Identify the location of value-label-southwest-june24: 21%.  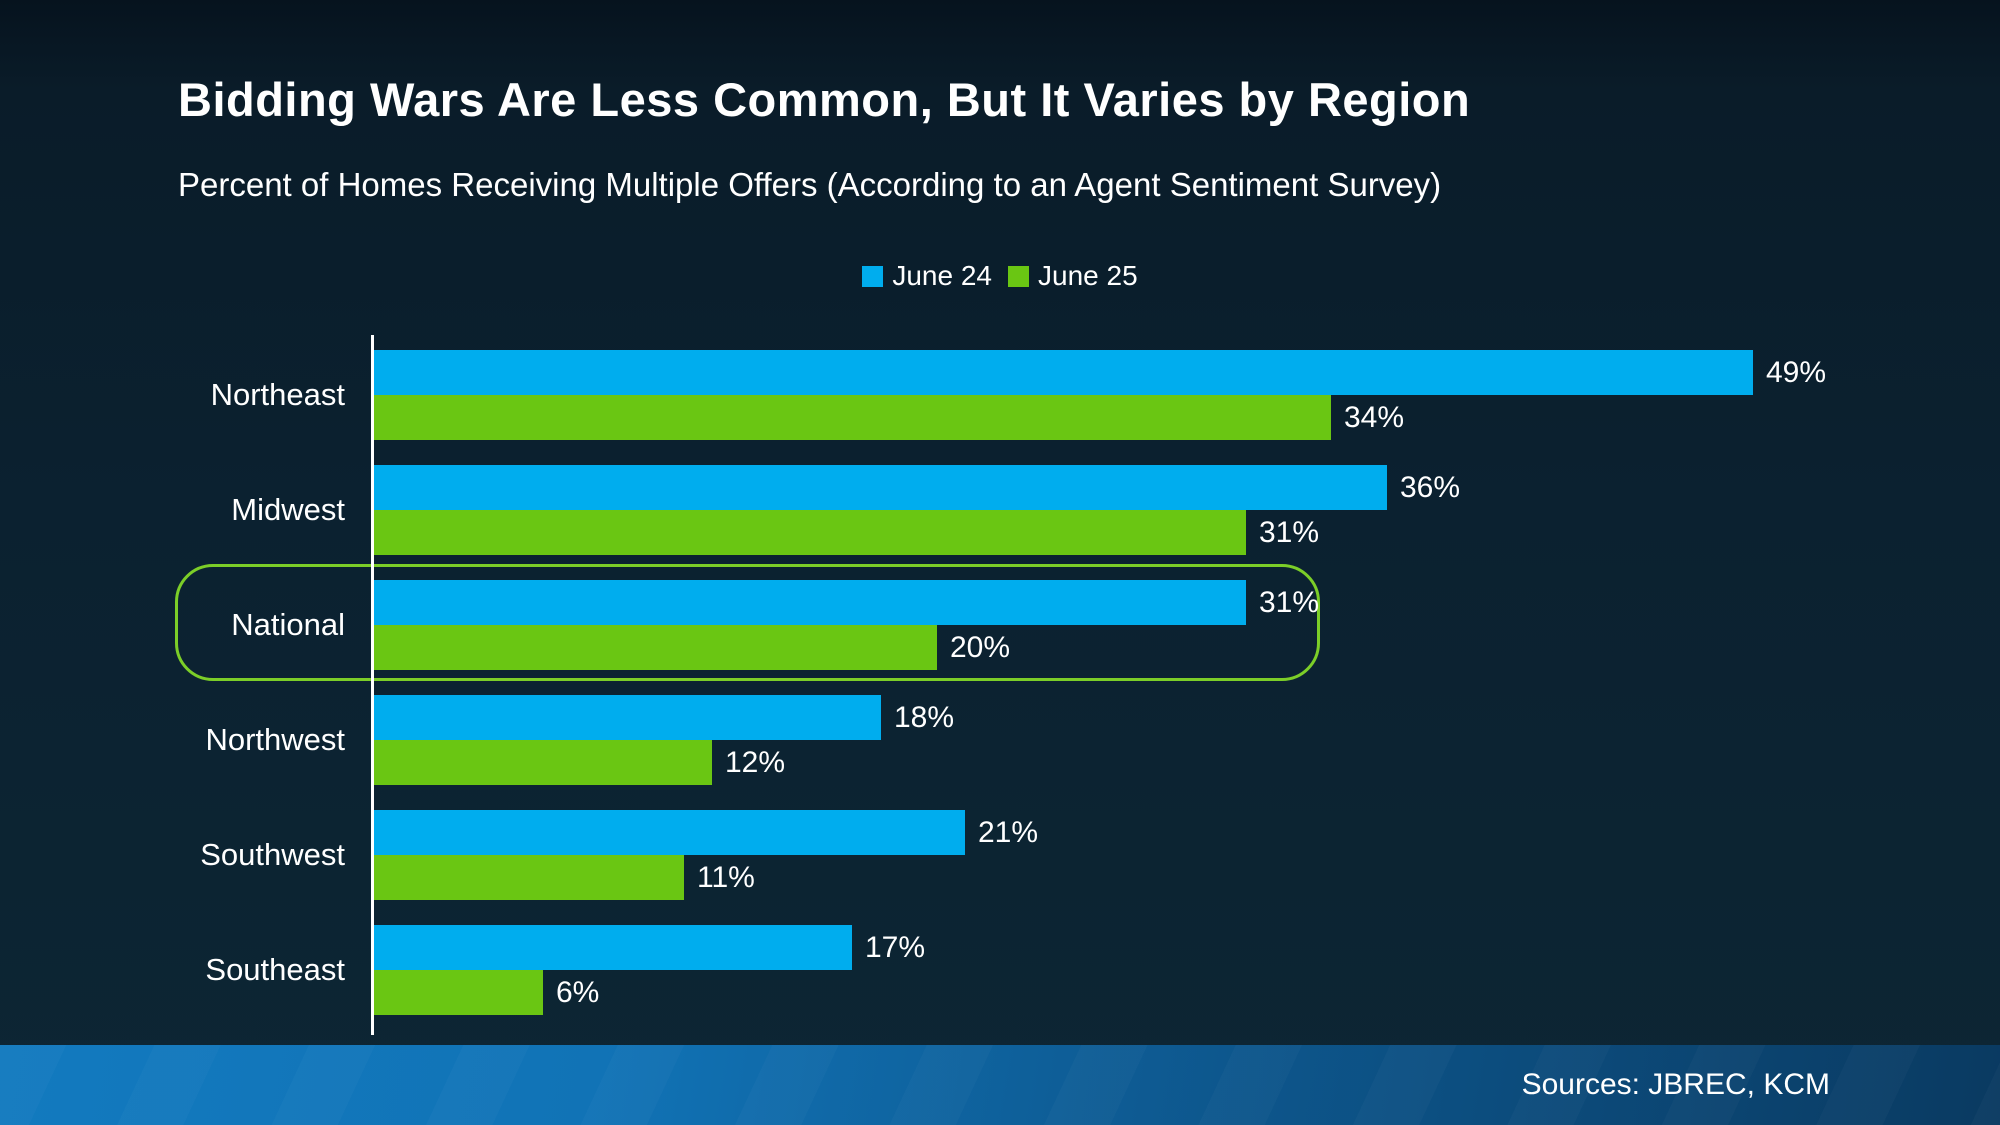
(1008, 832).